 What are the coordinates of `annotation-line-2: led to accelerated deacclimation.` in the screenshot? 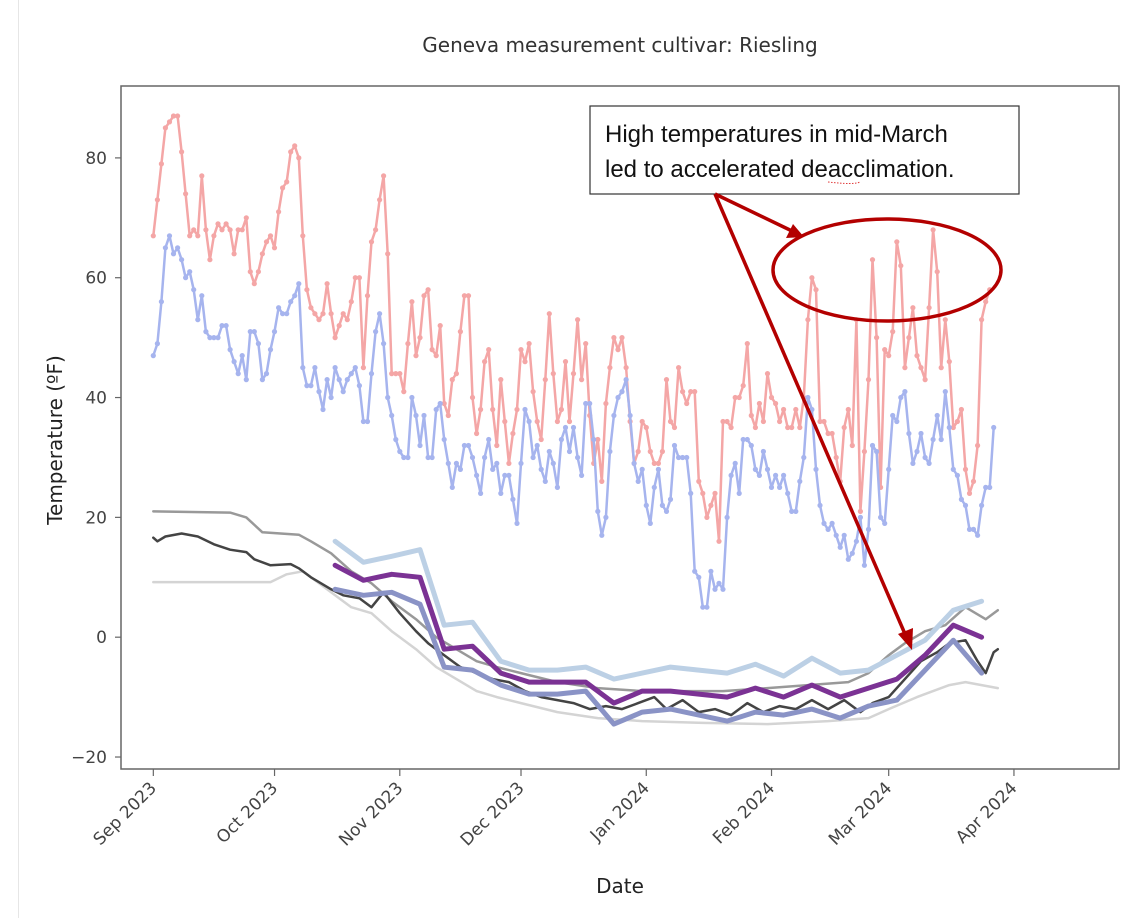 It's located at (780, 169).